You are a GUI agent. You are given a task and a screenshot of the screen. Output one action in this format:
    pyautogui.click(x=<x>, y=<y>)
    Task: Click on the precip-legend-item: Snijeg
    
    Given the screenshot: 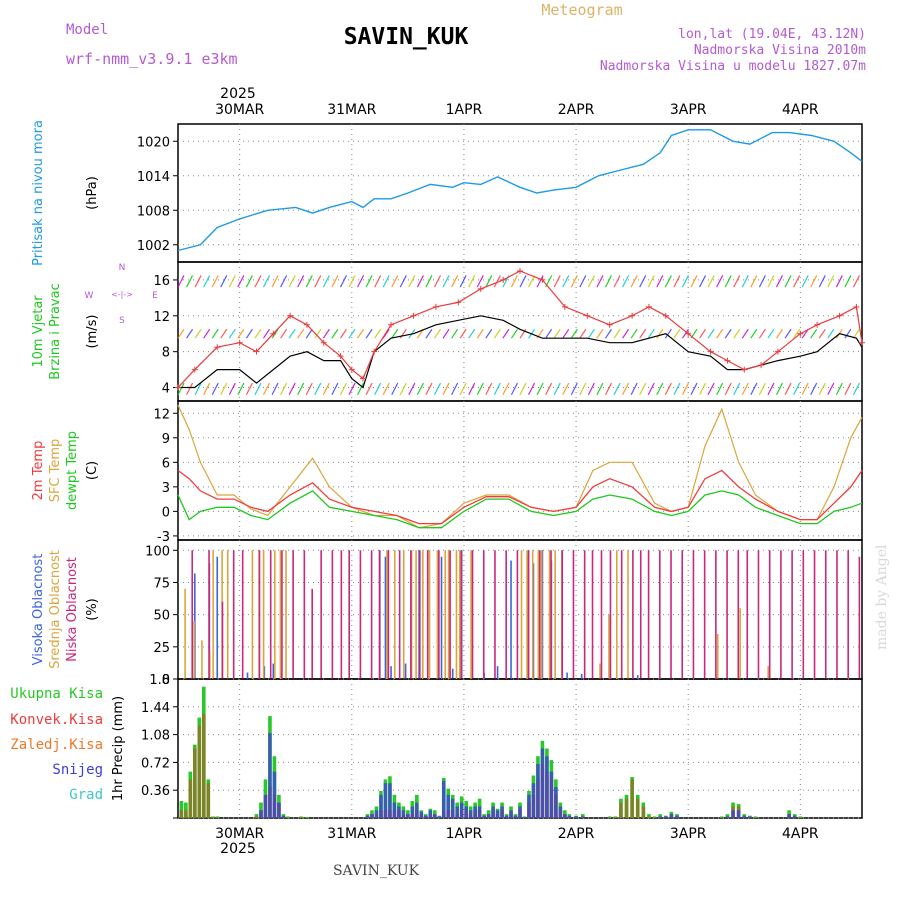 What is the action you would take?
    pyautogui.click(x=77, y=770)
    